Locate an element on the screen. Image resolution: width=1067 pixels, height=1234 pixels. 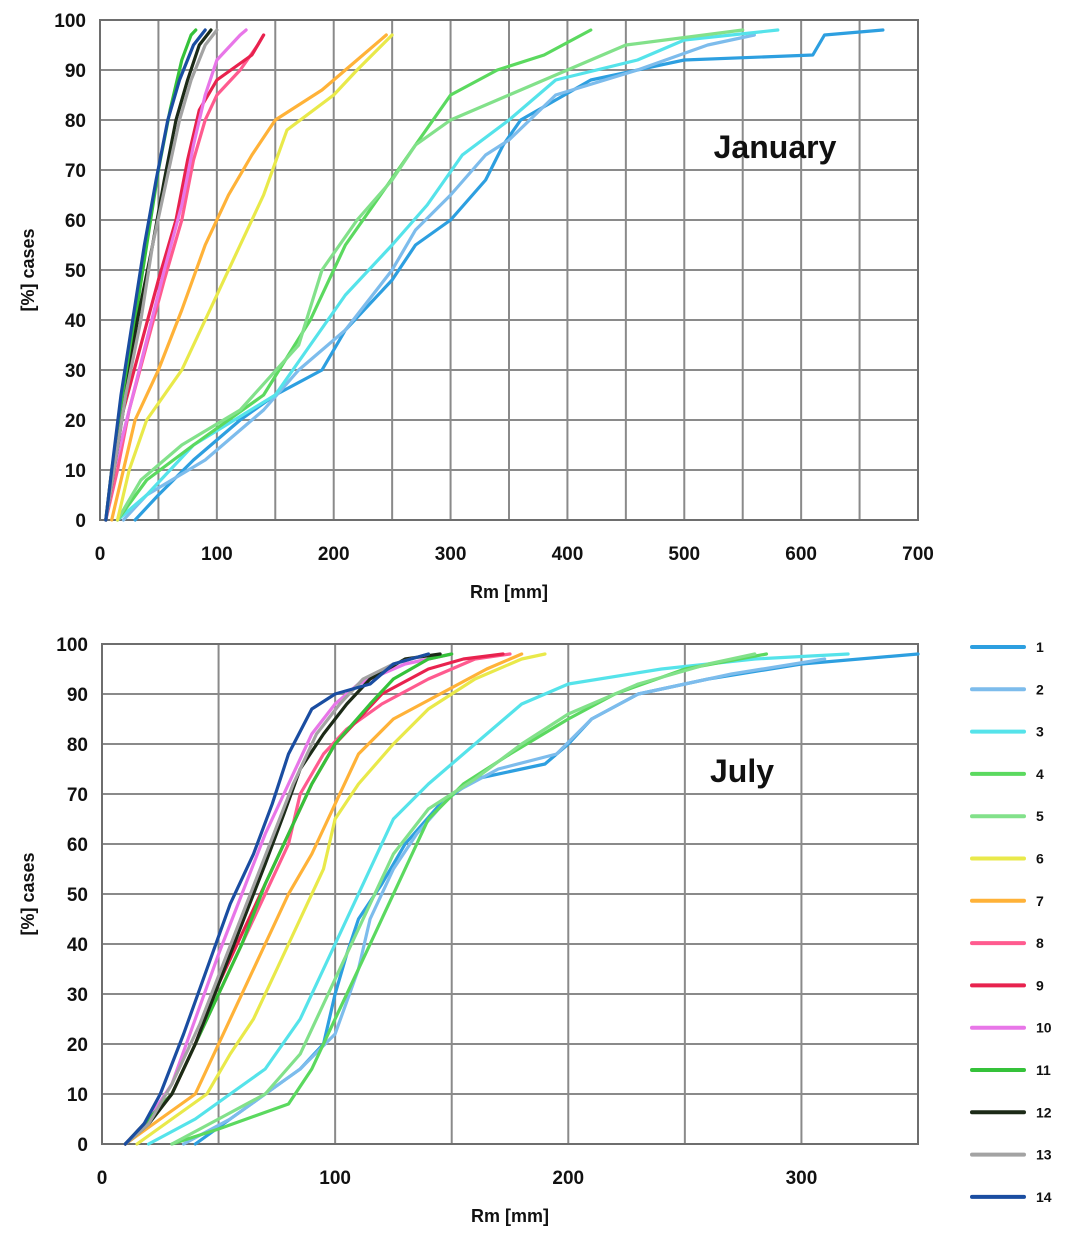
x-tick-label: 600 is located at coordinates (801, 554).